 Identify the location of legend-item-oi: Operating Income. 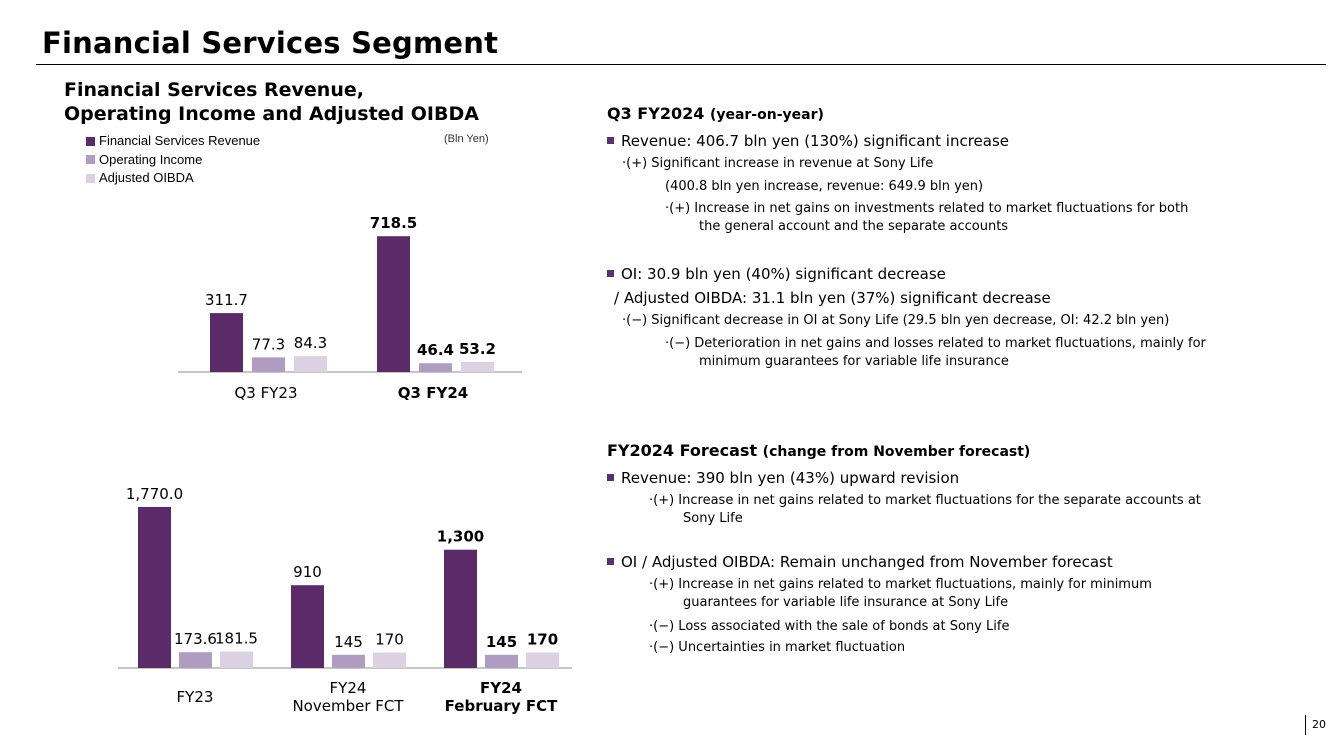
(173, 160).